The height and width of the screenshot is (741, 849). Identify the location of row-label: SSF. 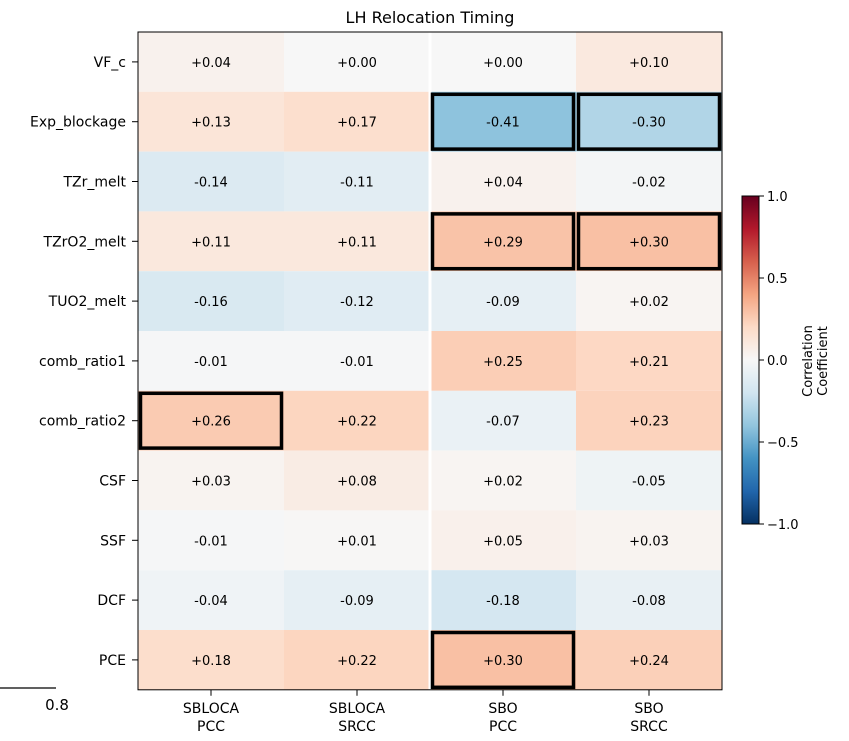
(113, 541).